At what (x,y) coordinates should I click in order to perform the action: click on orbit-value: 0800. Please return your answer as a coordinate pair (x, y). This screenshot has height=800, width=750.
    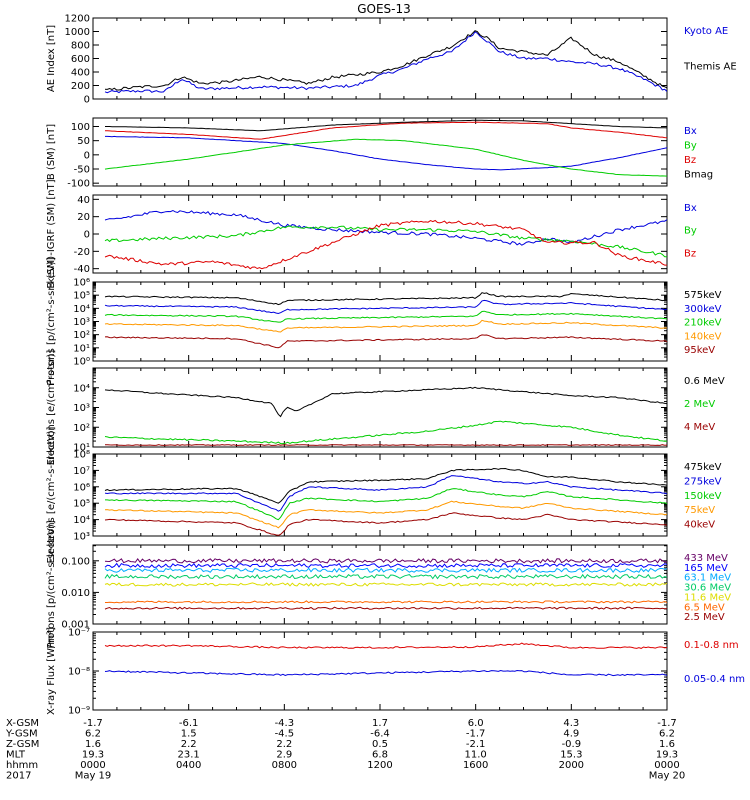
    Looking at the image, I should click on (284, 765).